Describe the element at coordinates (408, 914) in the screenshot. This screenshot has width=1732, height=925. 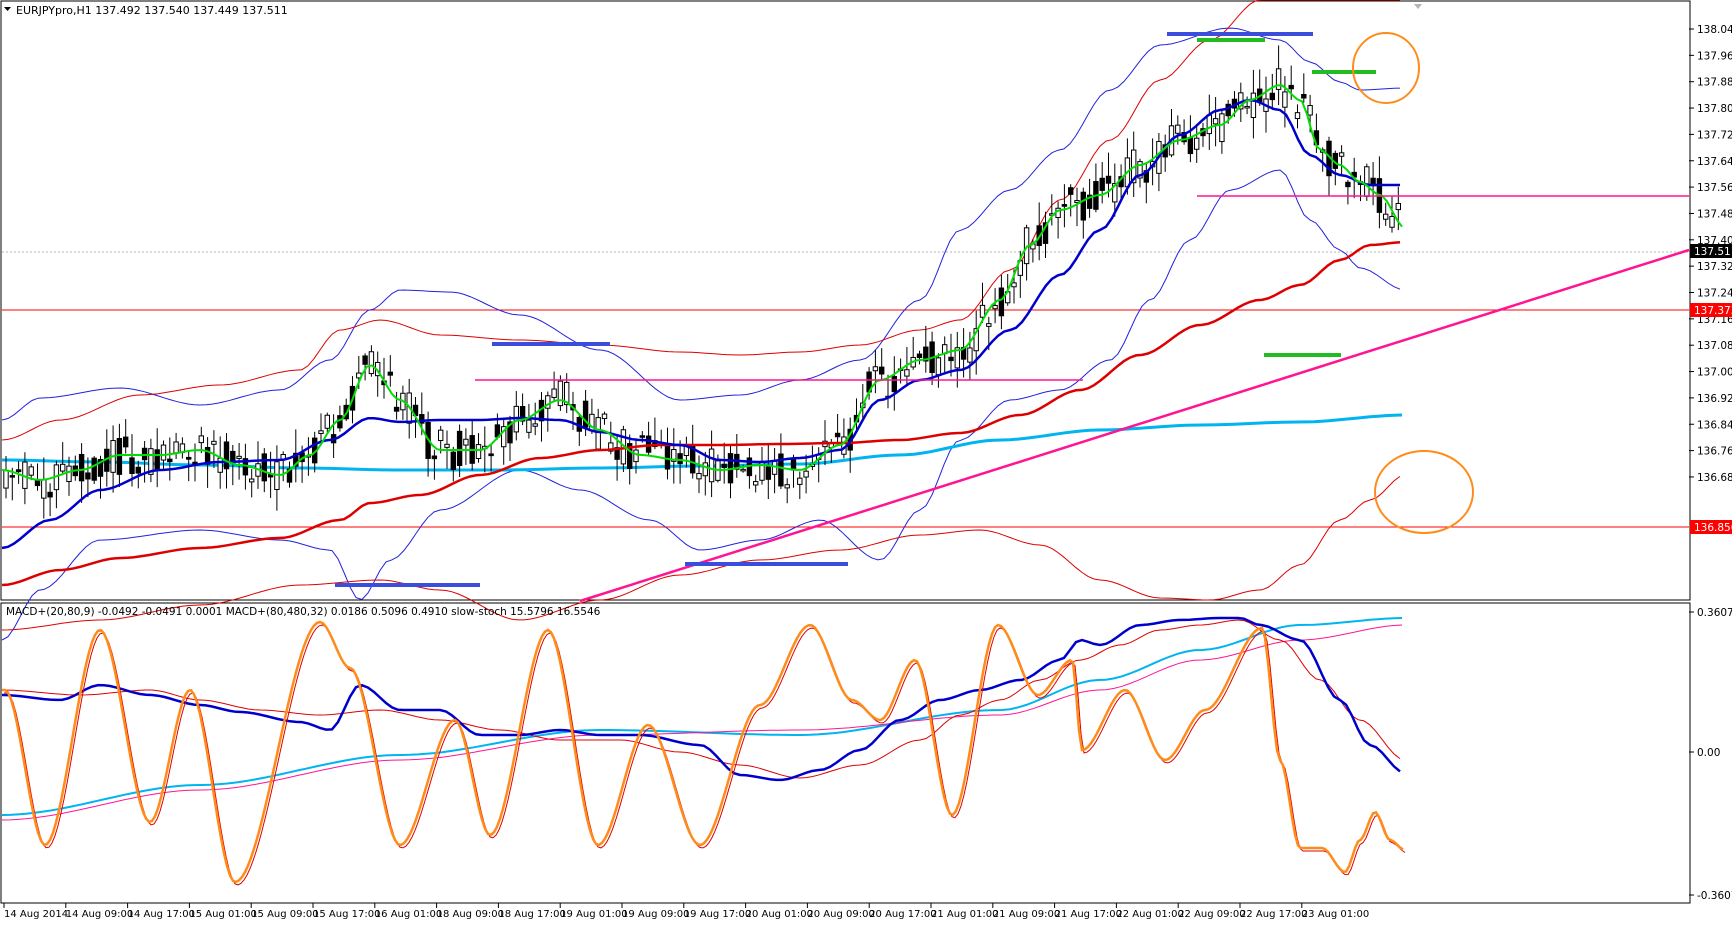
I see `time-tick-label: 16 Aug 01:00` at that location.